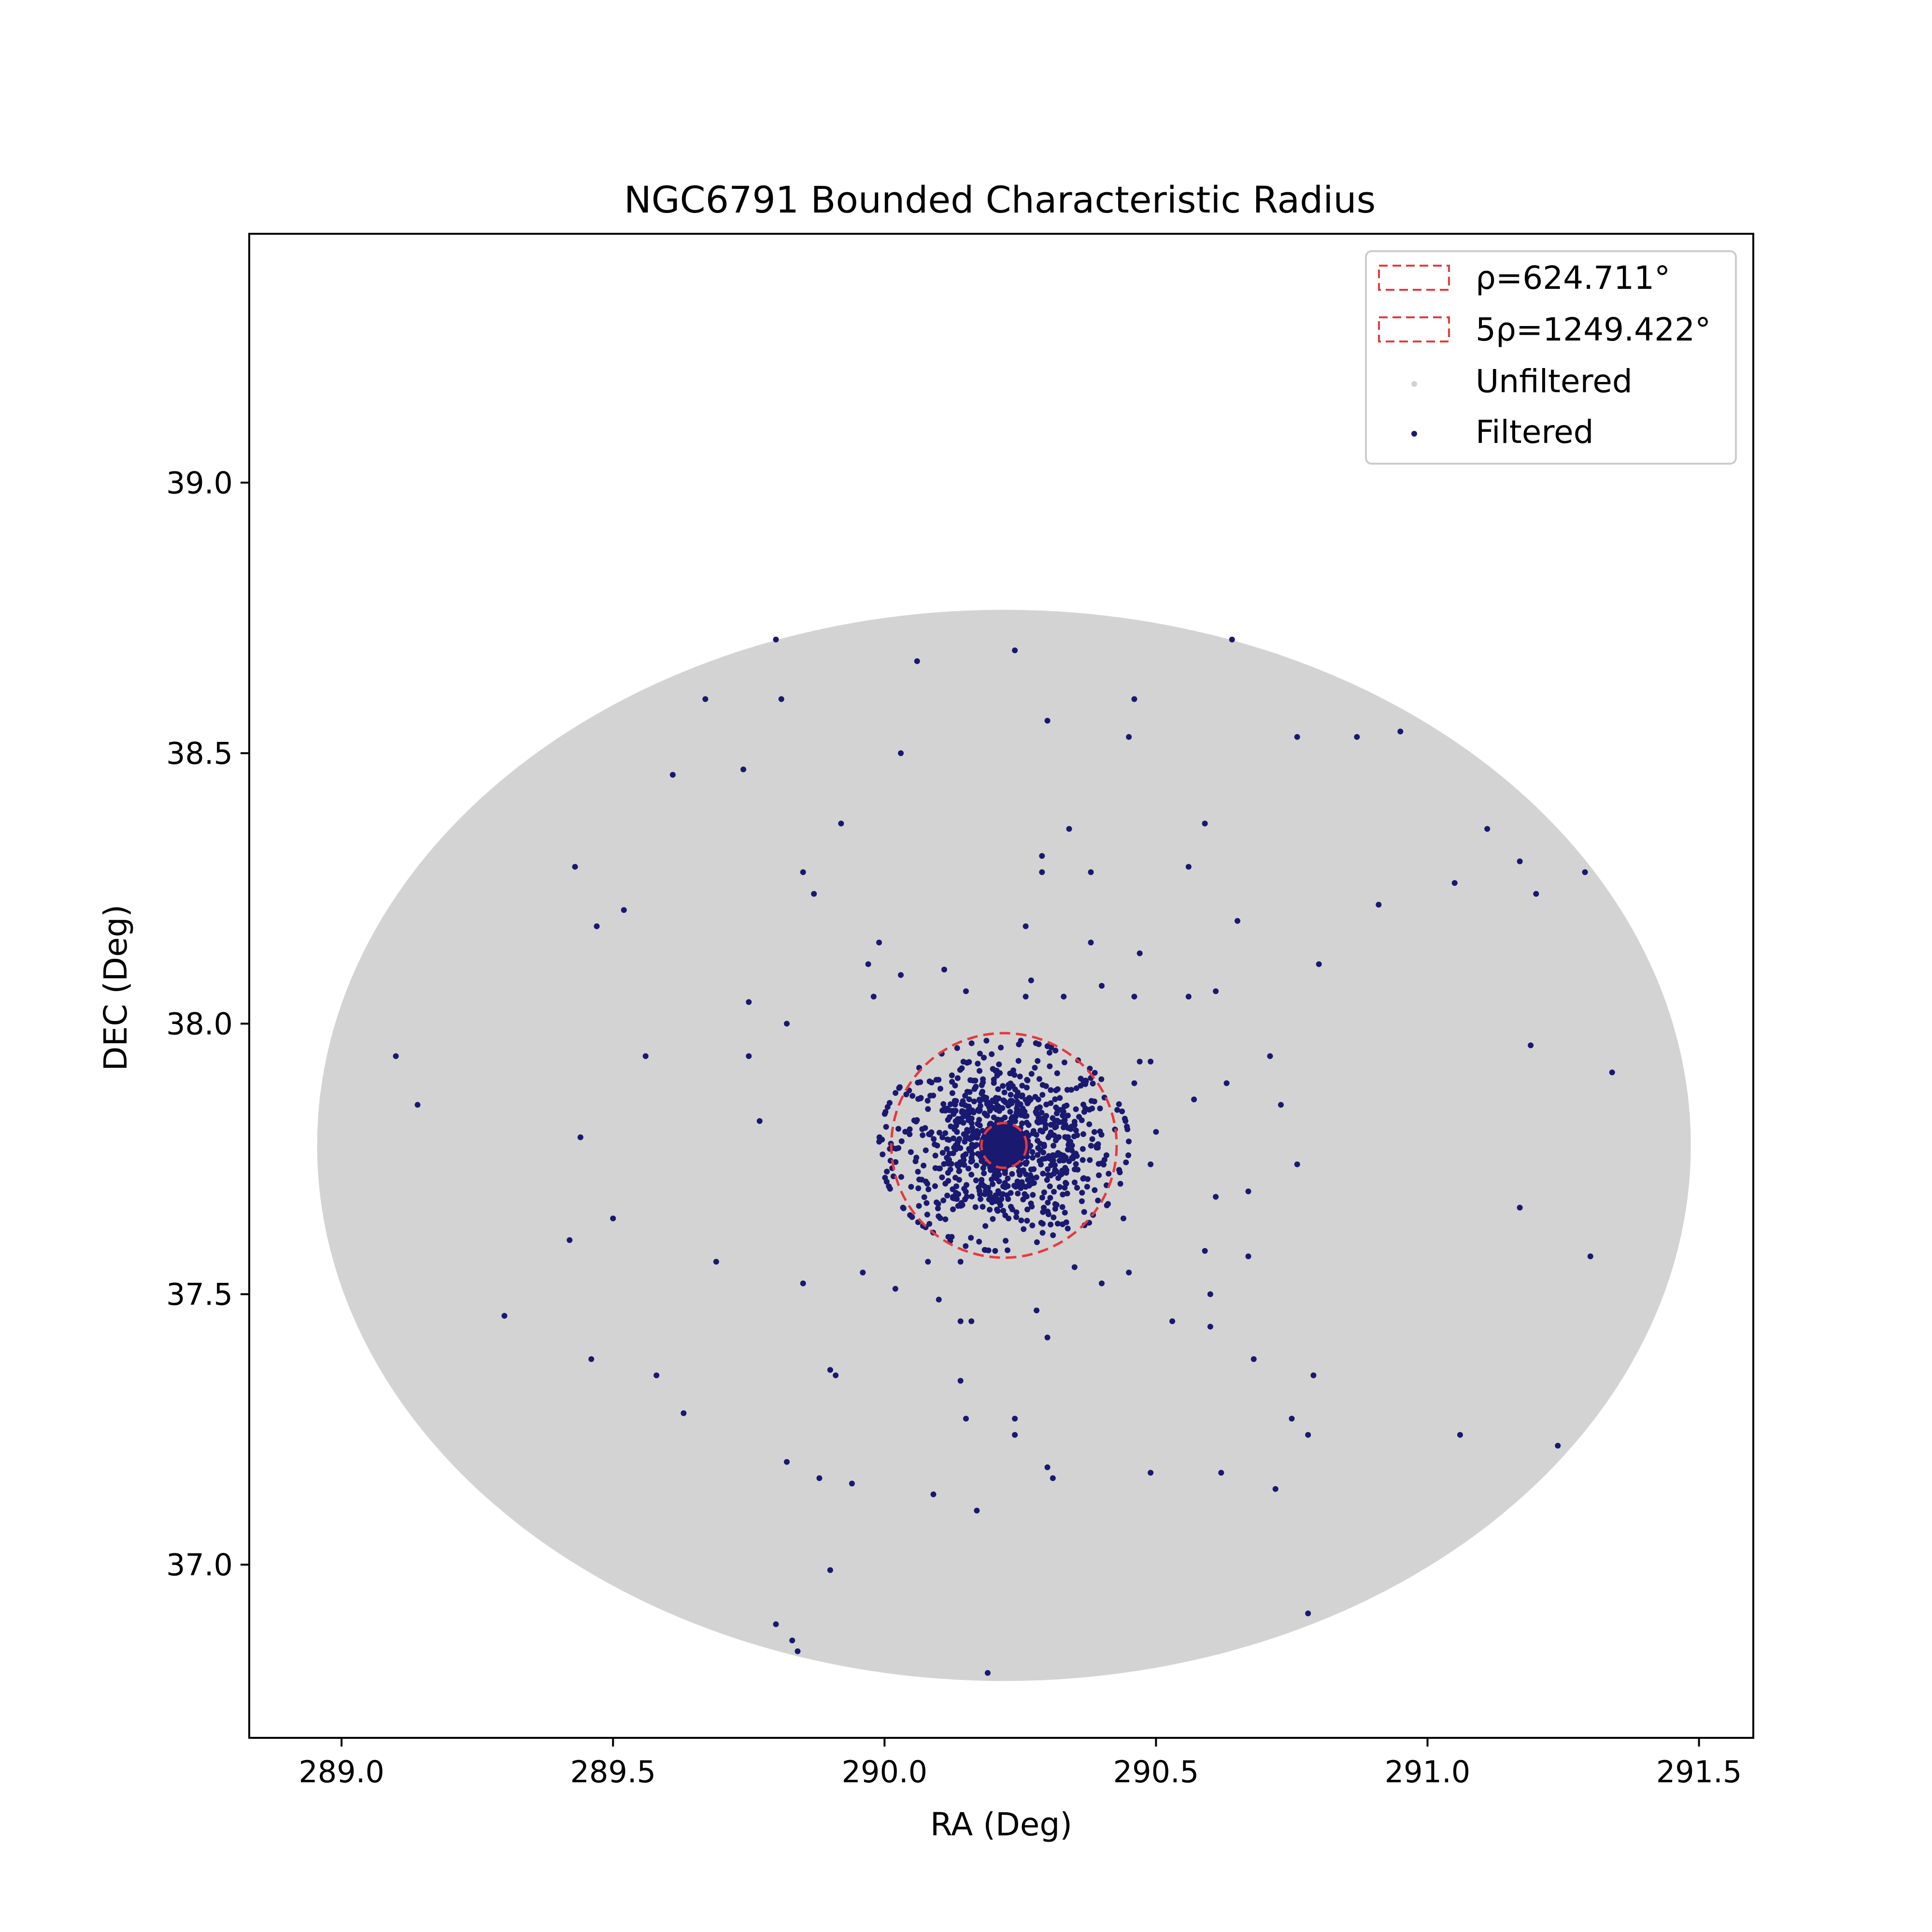  I want to click on legend-label-rho: ρ=624.711°, so click(1573, 278).